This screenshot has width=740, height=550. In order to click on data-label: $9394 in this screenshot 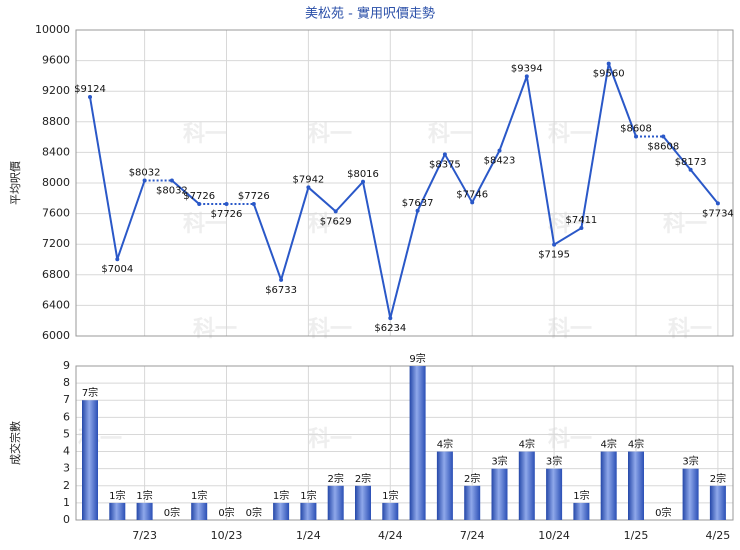, I will do `click(527, 68)`.